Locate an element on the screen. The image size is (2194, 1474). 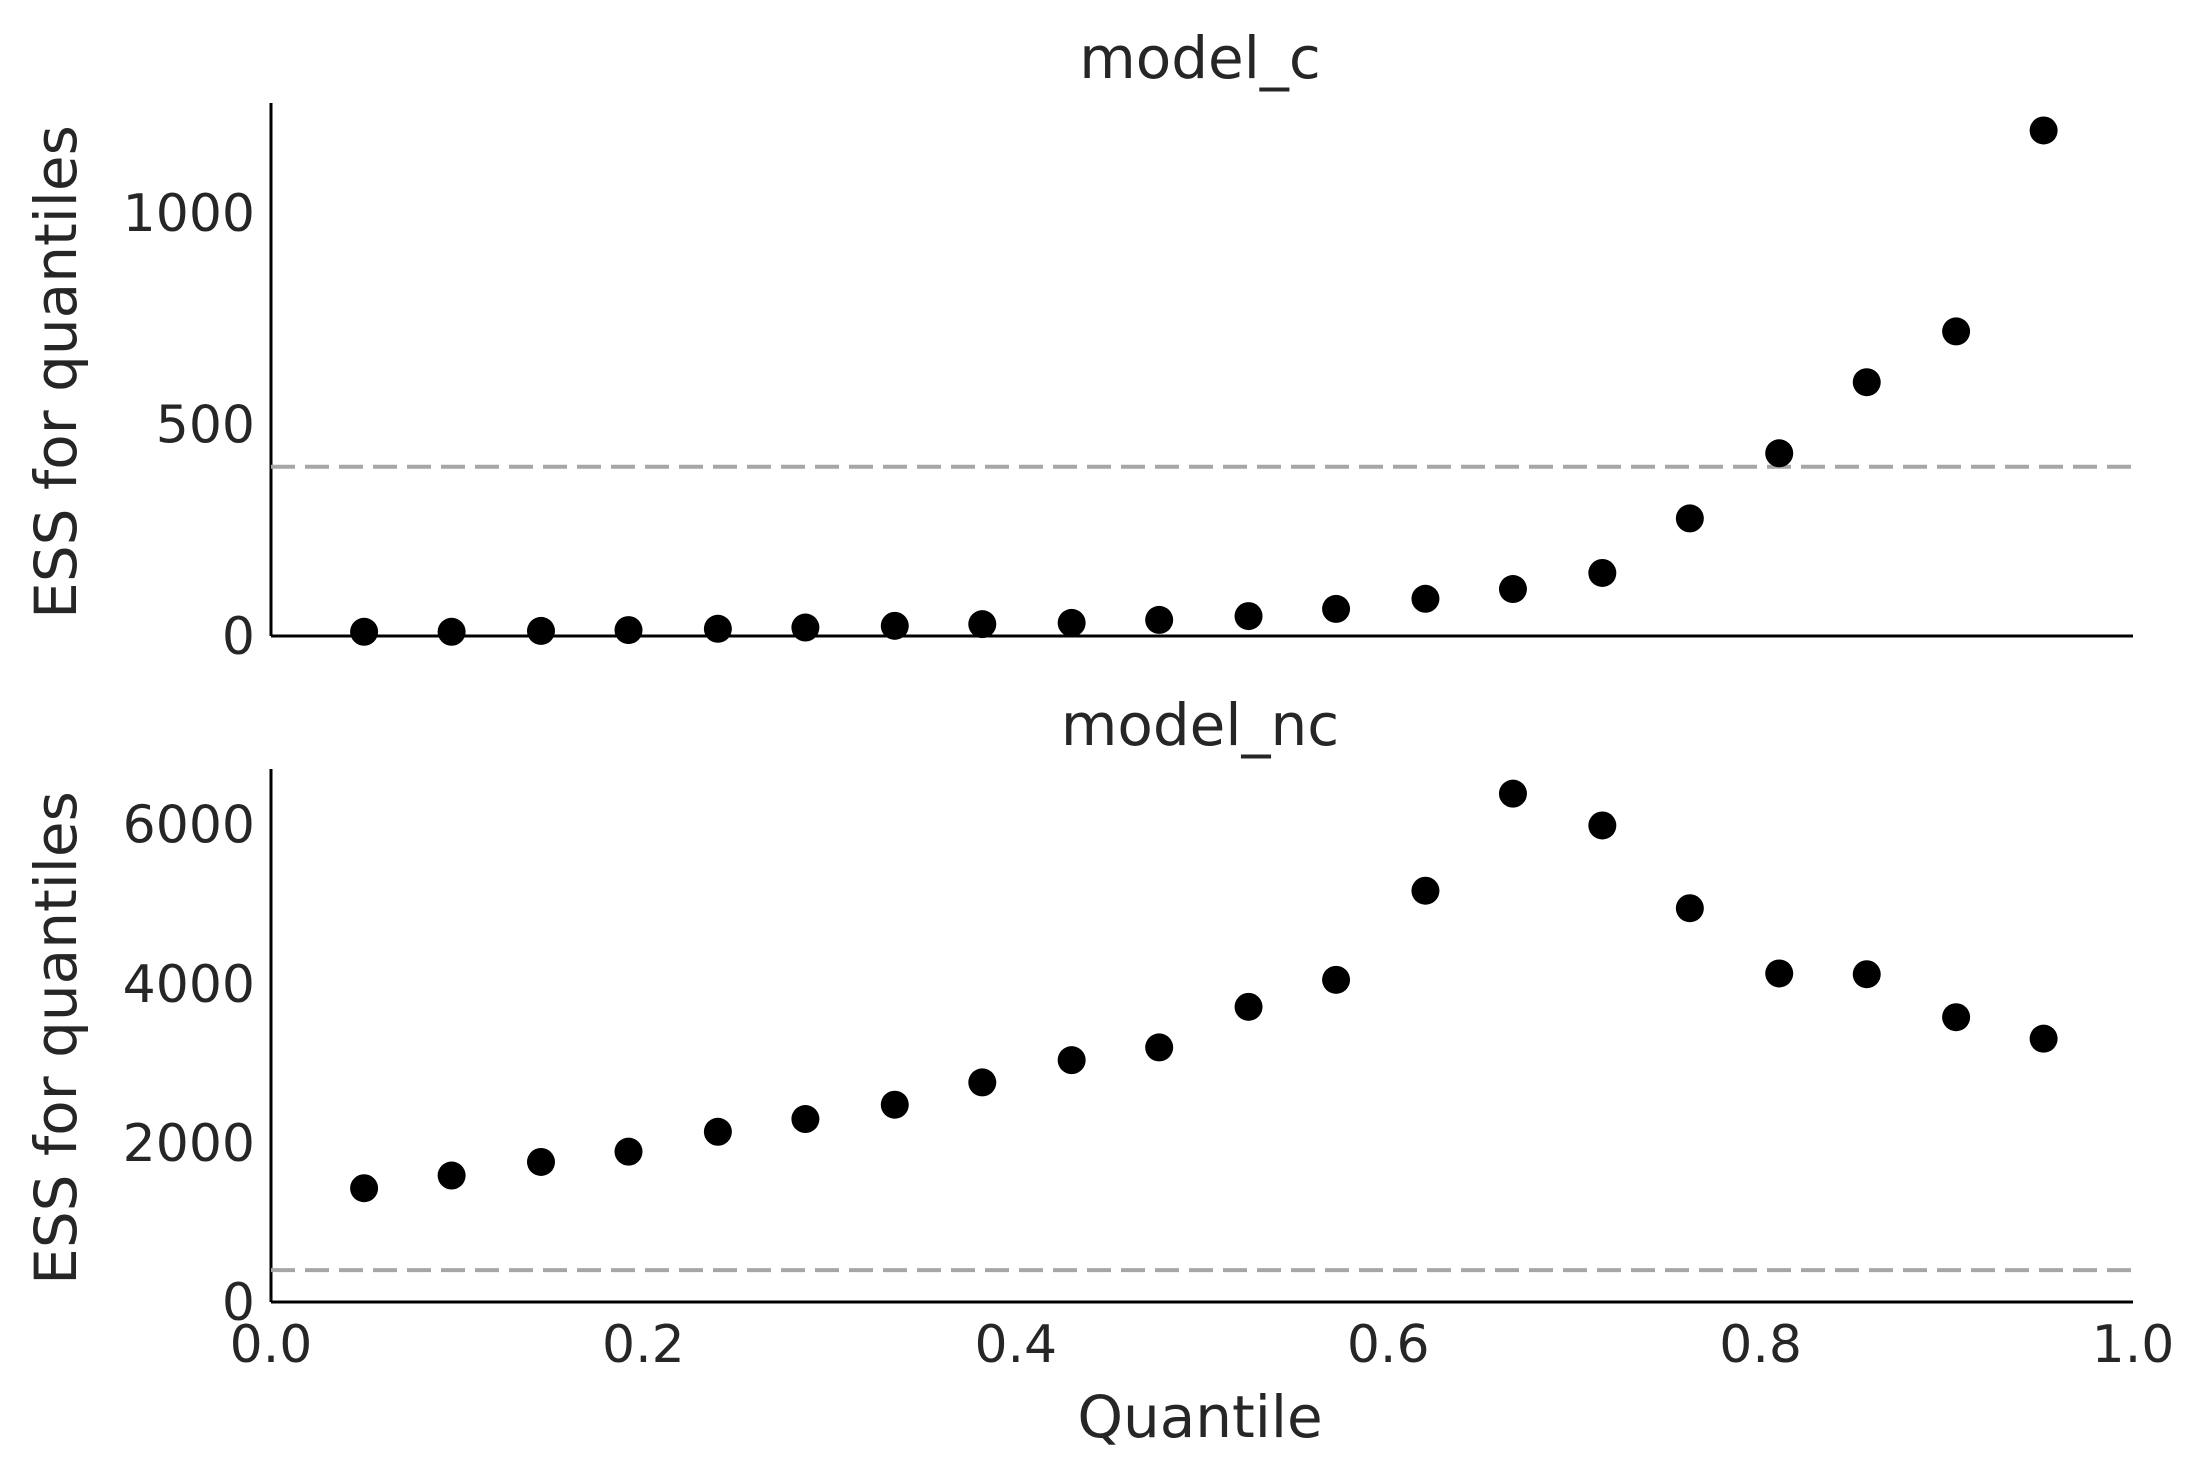
y-tick-labels: 0 2000 4000 6000 is located at coordinates (189, 1064).